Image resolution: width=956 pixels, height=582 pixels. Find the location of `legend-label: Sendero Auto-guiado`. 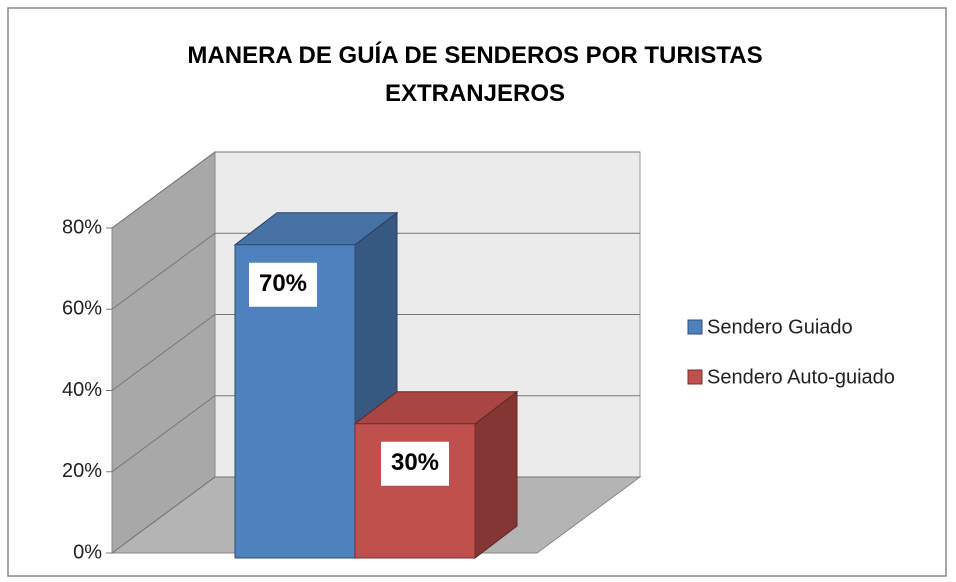

legend-label: Sendero Auto-guiado is located at coordinates (801, 377).